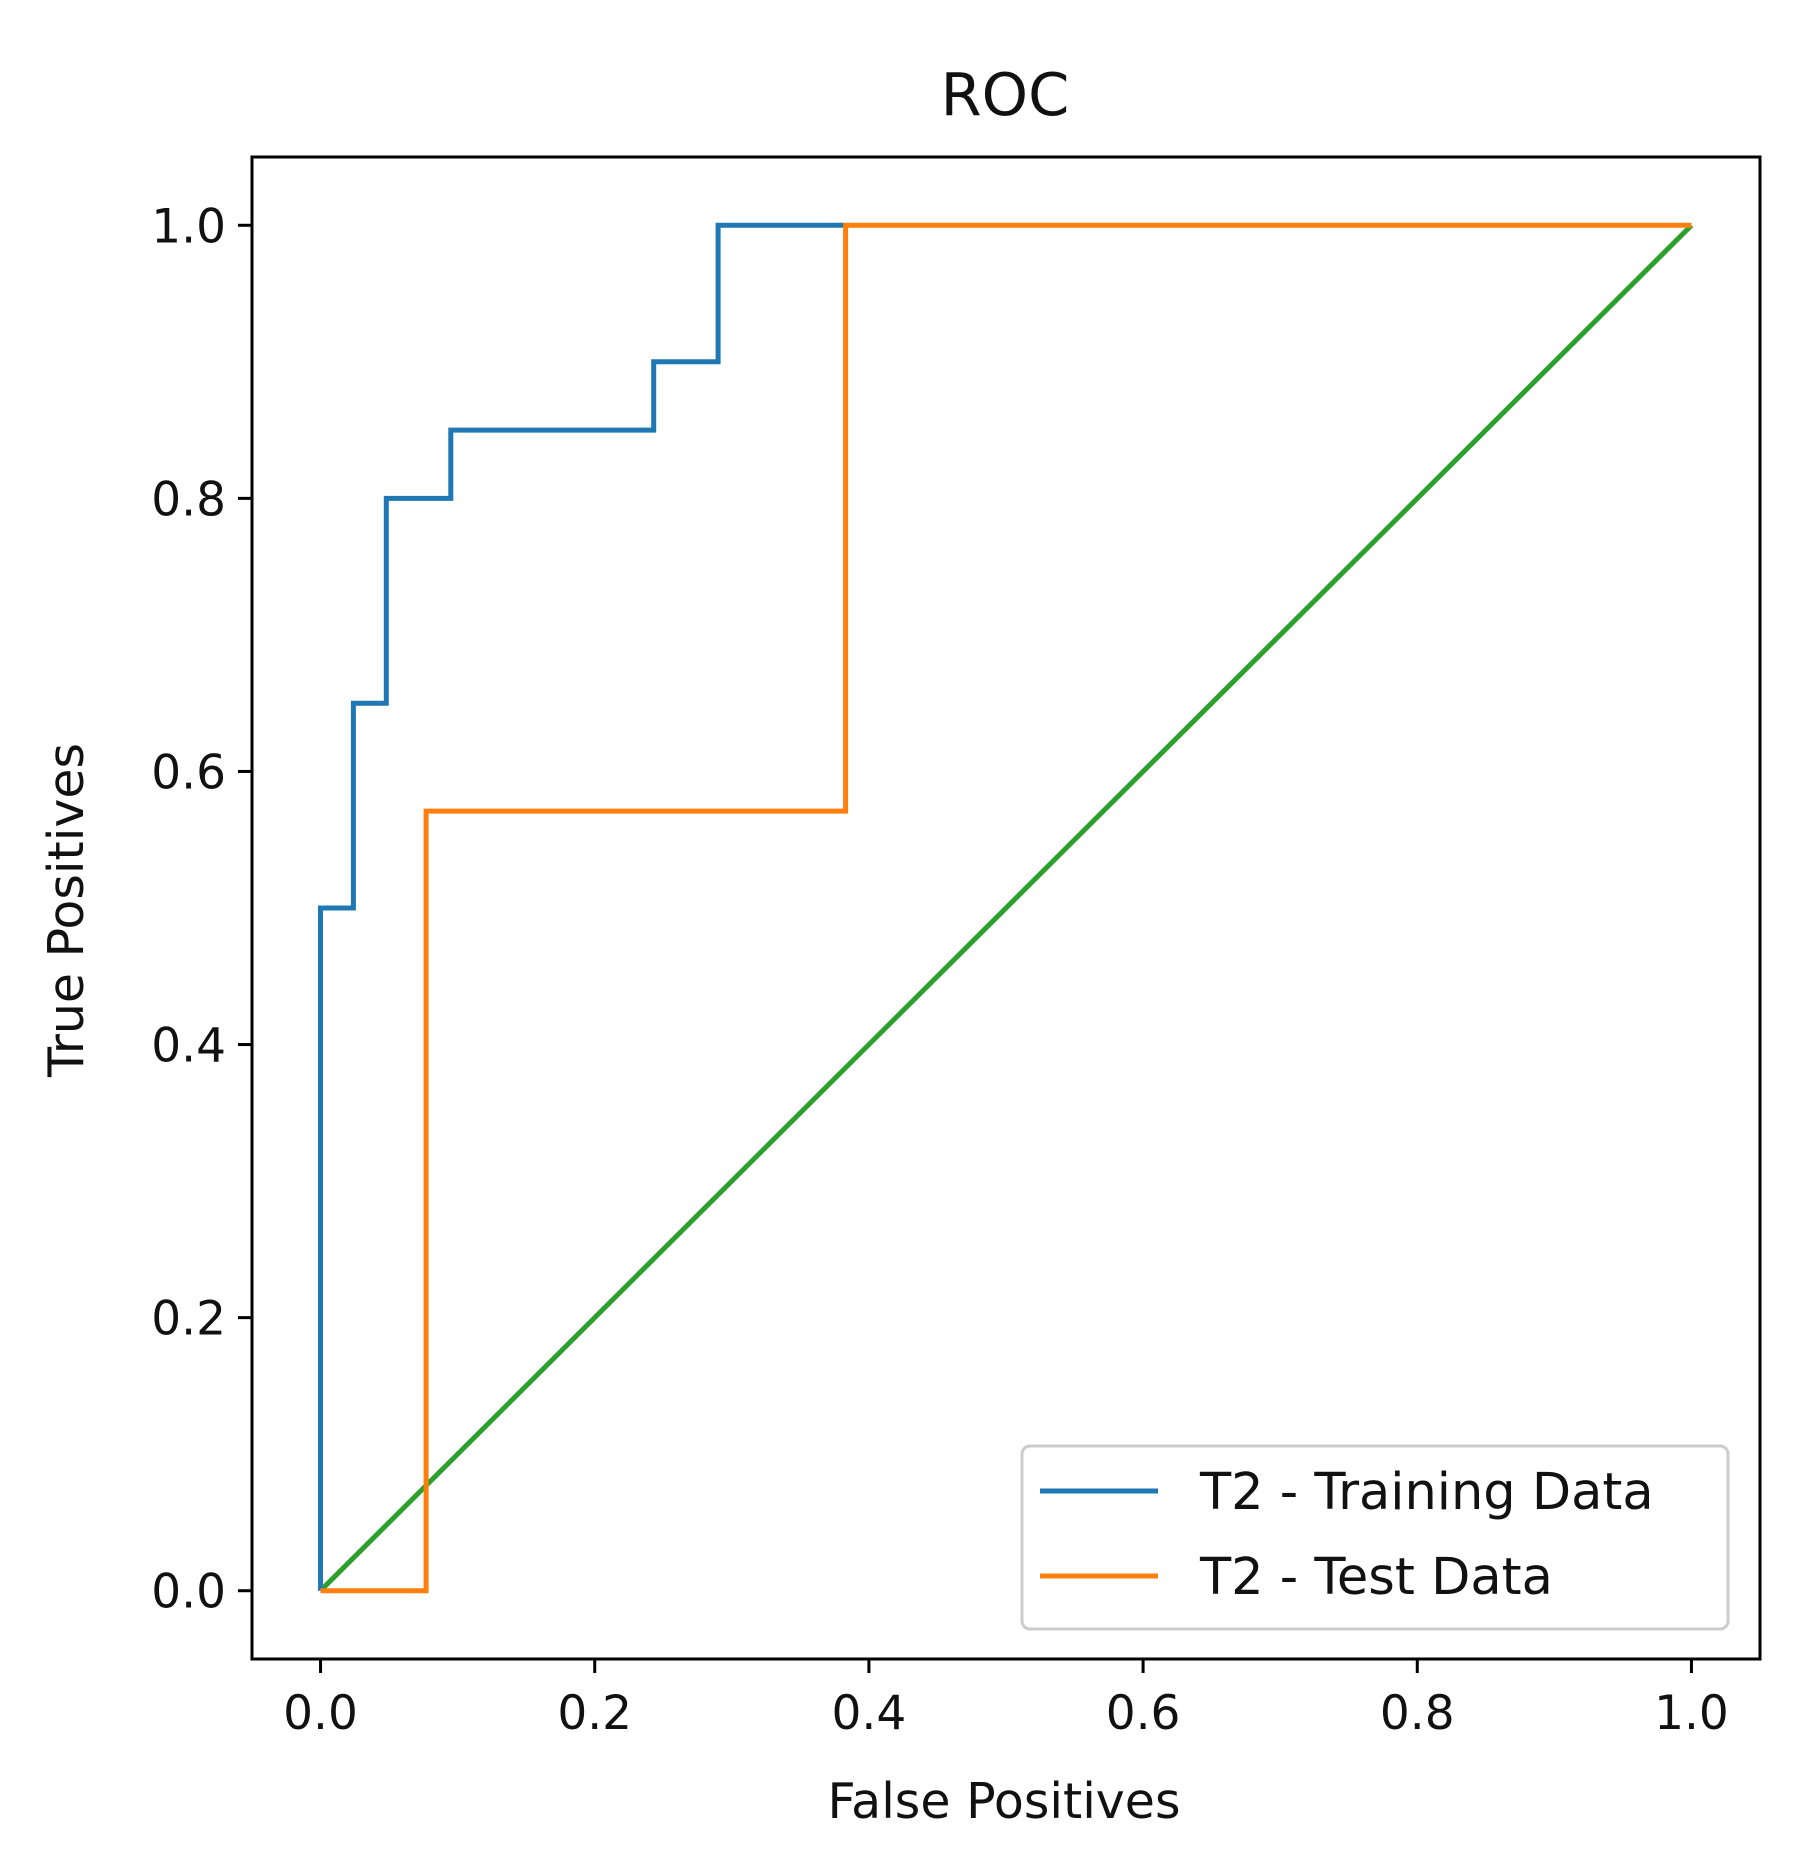  I want to click on x-tick-label: 0.2, so click(594, 1713).